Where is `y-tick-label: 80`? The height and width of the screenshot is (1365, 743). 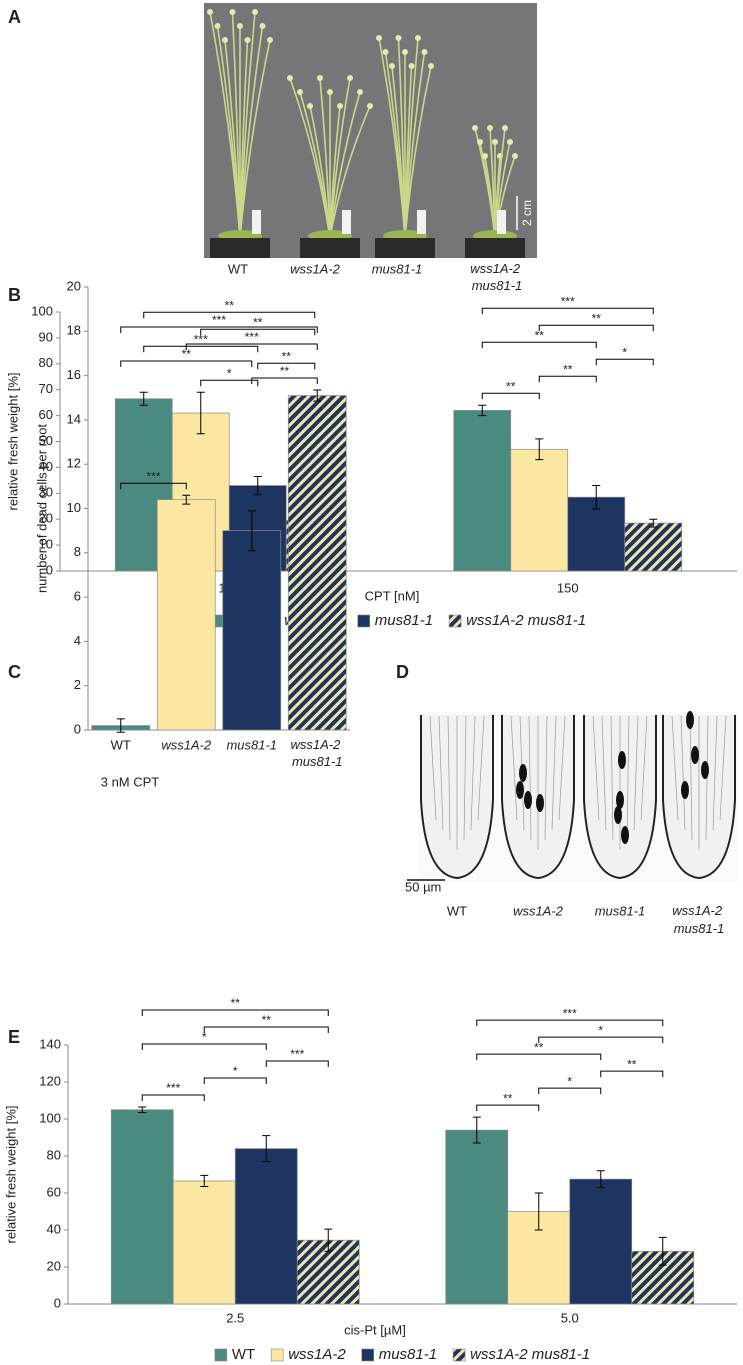 y-tick-label: 80 is located at coordinates (46, 362).